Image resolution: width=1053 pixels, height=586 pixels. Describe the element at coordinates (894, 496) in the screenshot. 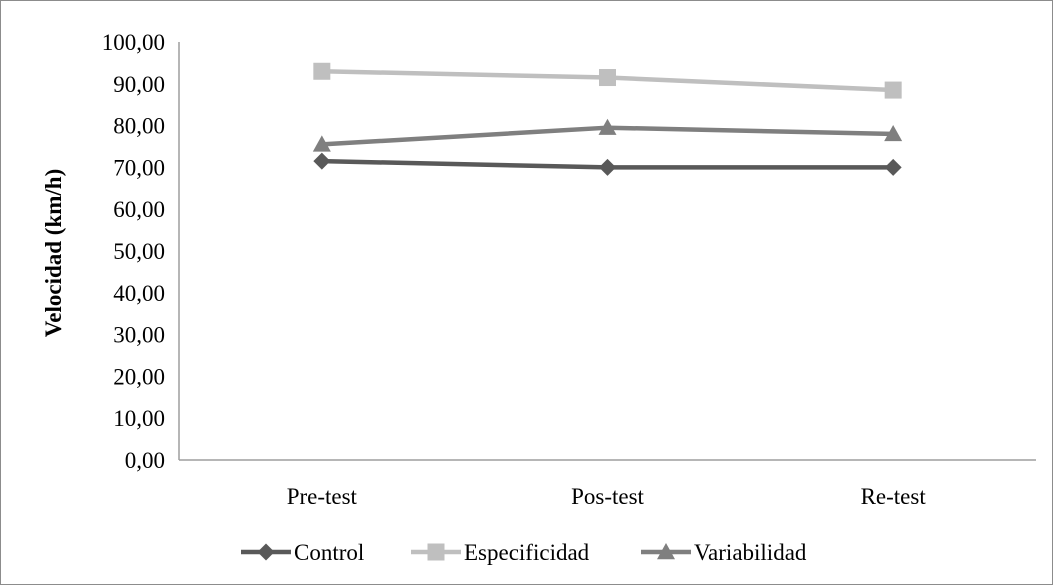

I see `x-tick-label: Re-test` at that location.